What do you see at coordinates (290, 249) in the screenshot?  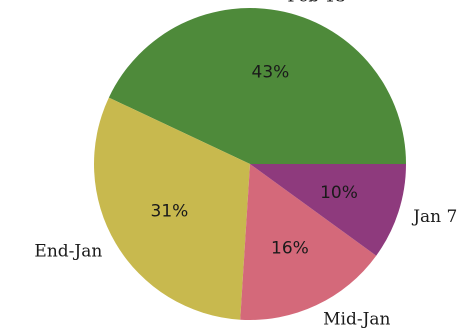 I see `percent-label-mid-jan: 16%` at bounding box center [290, 249].